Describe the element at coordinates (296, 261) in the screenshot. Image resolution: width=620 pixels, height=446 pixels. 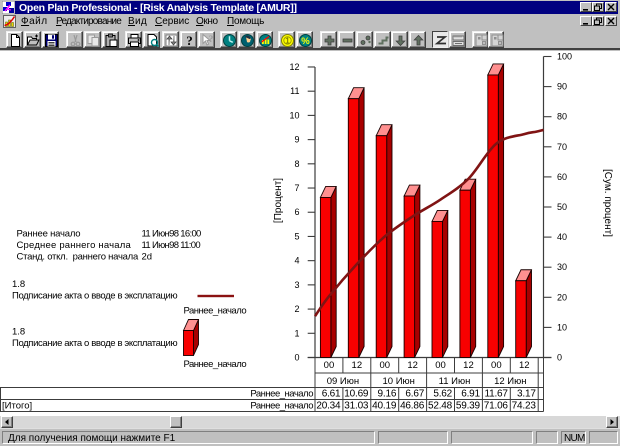
I see `svg-text: 4` at that location.